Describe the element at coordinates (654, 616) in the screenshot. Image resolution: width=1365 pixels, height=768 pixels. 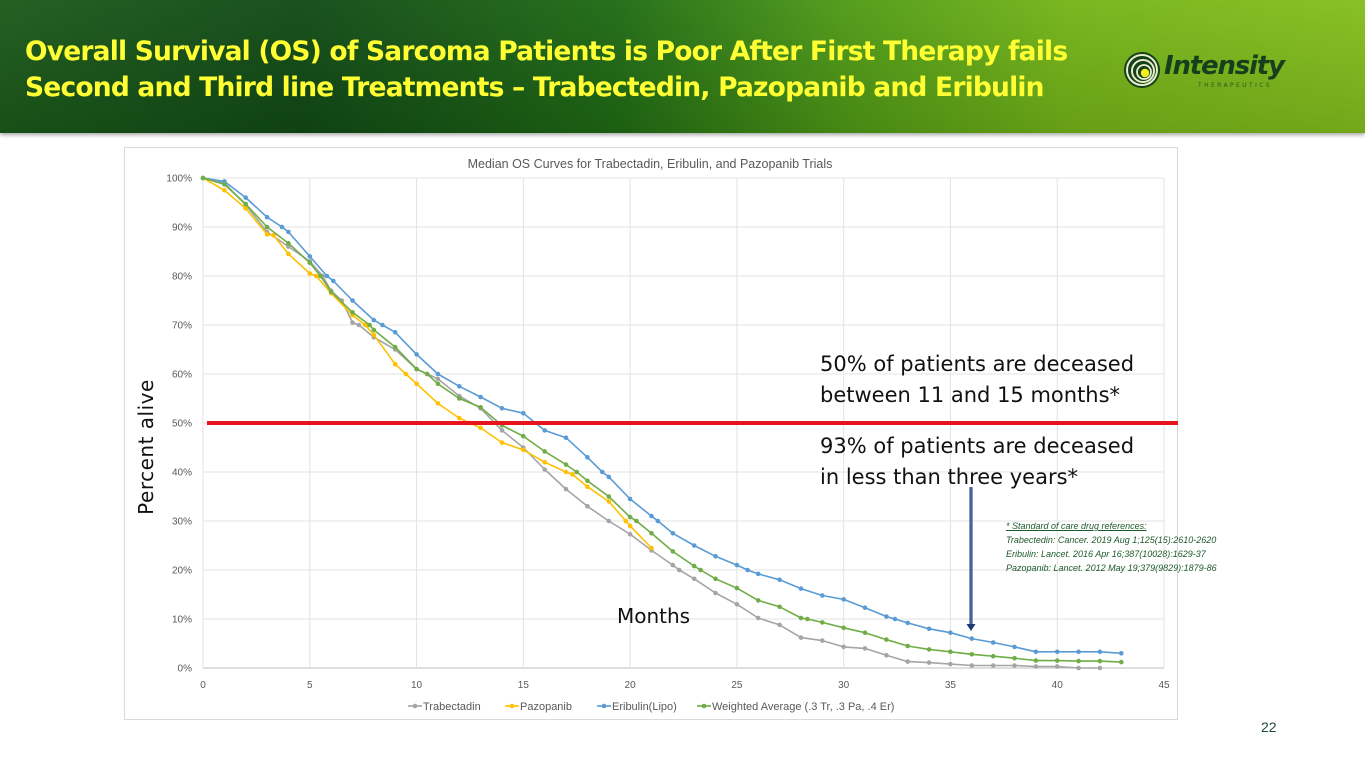
I see `x-axis-label: Months` at that location.